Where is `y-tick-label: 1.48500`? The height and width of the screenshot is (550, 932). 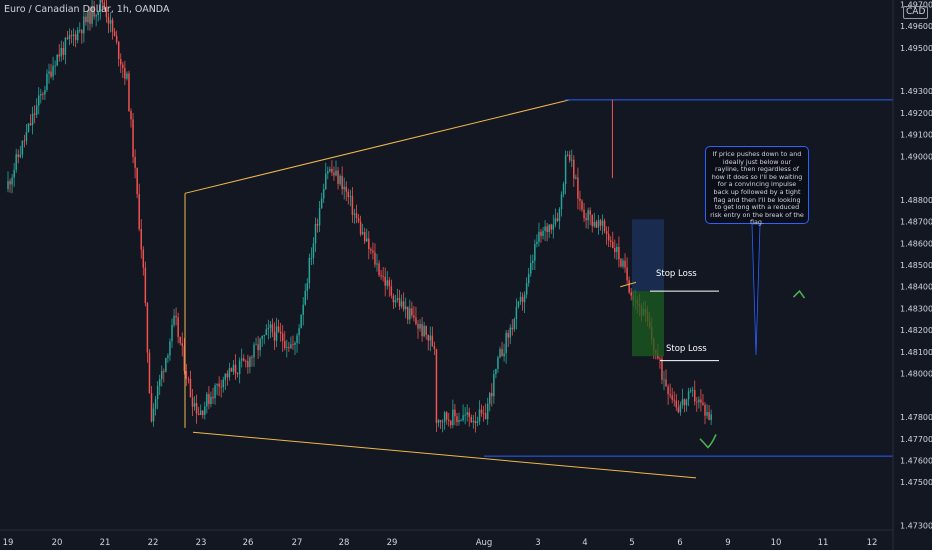 y-tick-label: 1.48500 is located at coordinates (916, 265).